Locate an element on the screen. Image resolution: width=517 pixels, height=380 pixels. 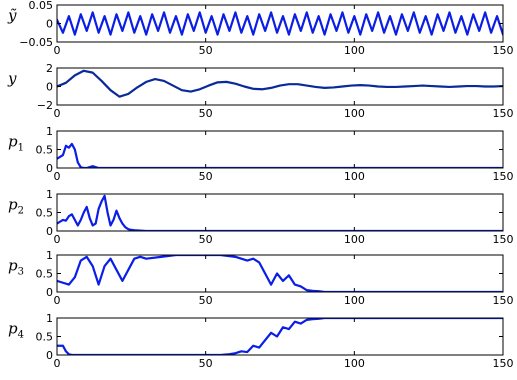
y-tick-label: −0.05 is located at coordinates (36, 42).